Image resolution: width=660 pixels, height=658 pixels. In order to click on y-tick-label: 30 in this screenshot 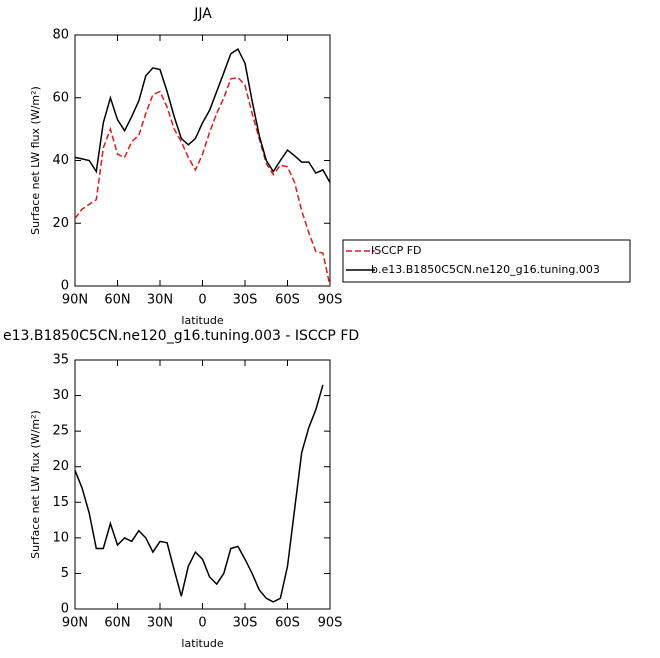, I will do `click(60, 395)`.